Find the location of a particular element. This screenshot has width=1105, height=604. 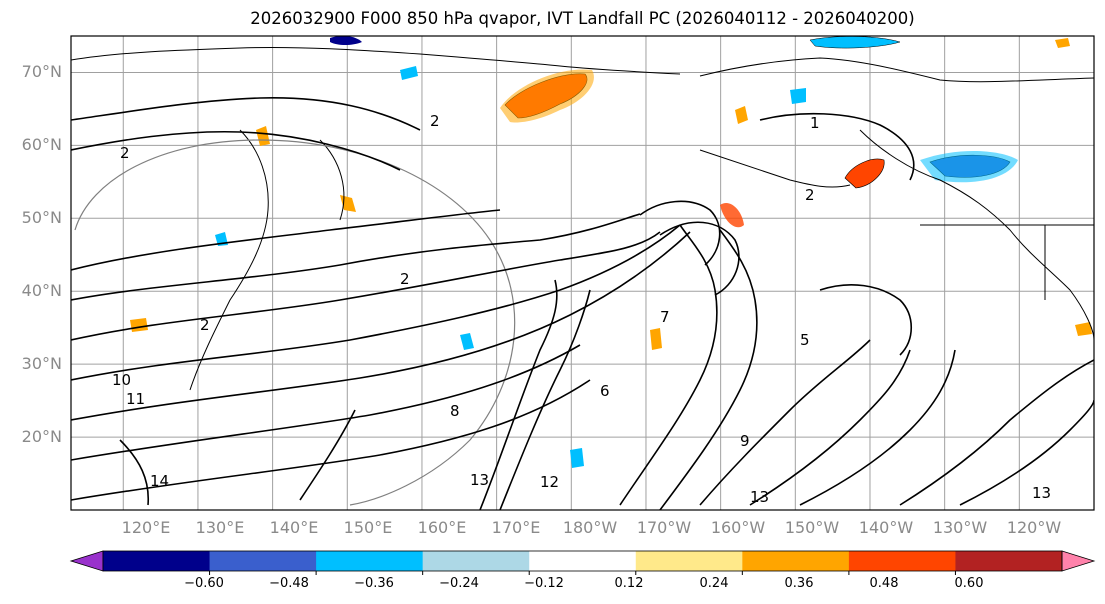

lon-label: 150°E is located at coordinates (368, 527).